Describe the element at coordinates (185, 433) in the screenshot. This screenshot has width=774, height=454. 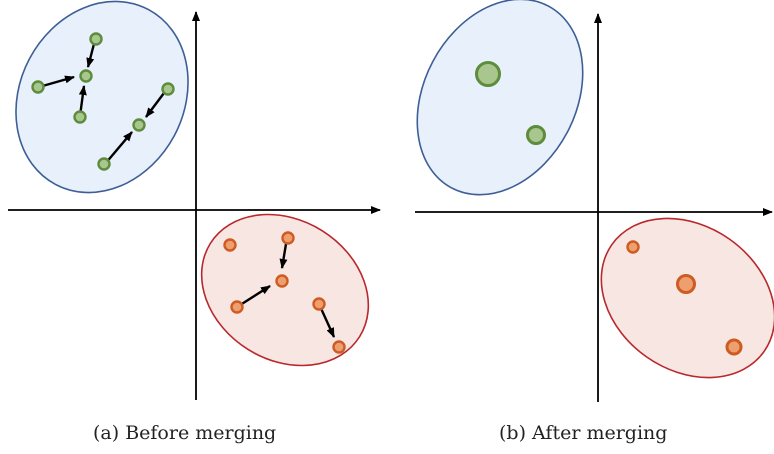
I see `caption-before-merging: (a) Before merging` at that location.